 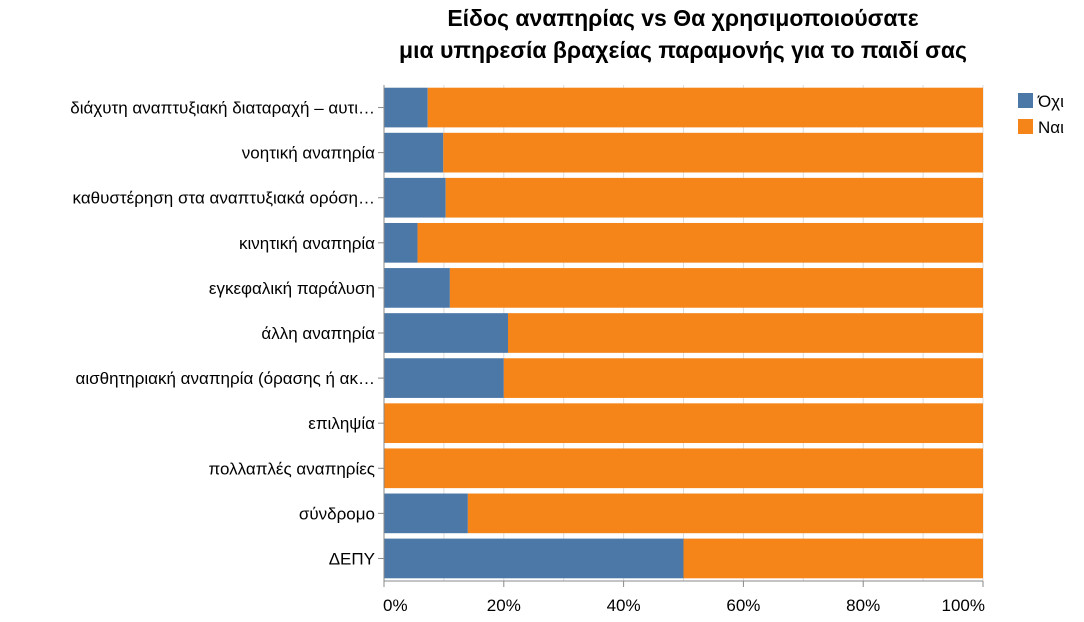 I want to click on y-tick-label: άλλη αναπηρία, so click(x=318, y=333).